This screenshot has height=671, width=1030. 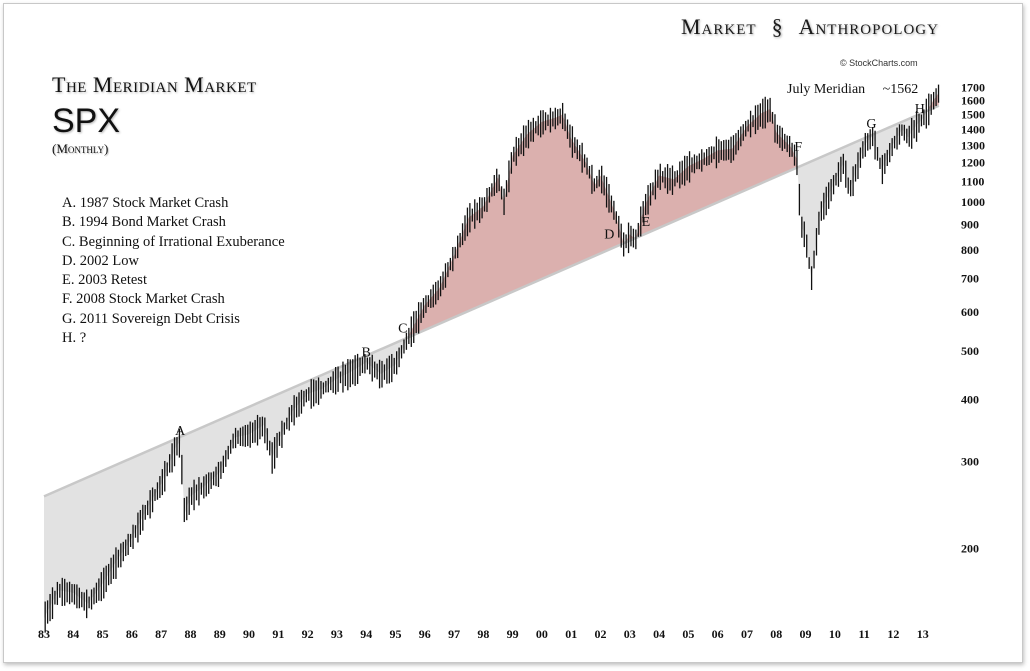 I want to click on x-tick-label: 11, so click(x=863, y=634).